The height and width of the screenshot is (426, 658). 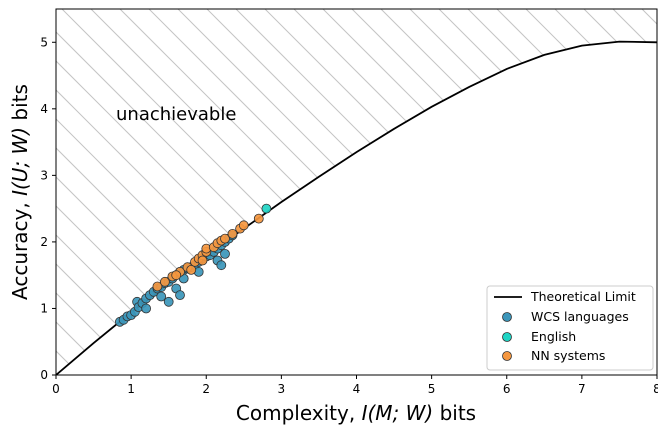 I want to click on legend-marker-wcs, so click(x=507, y=317).